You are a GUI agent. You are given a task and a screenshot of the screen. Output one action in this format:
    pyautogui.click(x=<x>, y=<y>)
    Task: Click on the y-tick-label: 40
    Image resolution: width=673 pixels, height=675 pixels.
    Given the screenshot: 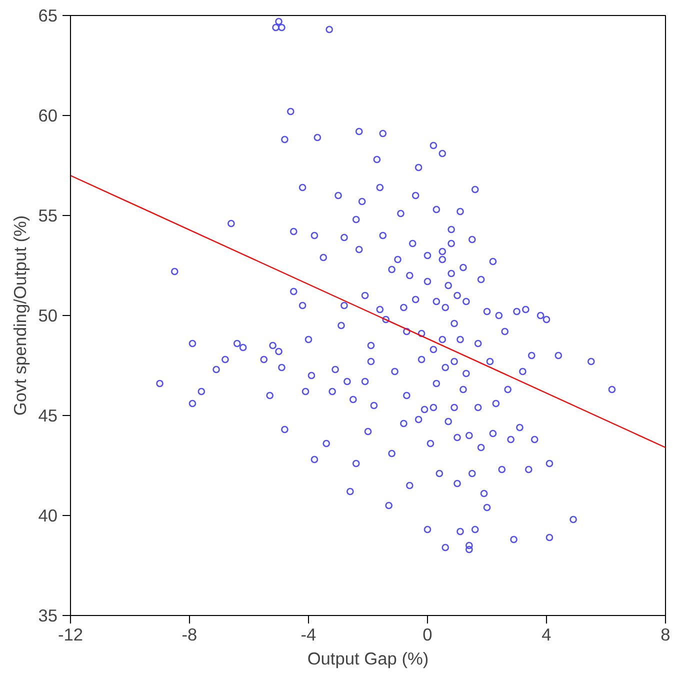 What is the action you would take?
    pyautogui.click(x=48, y=516)
    